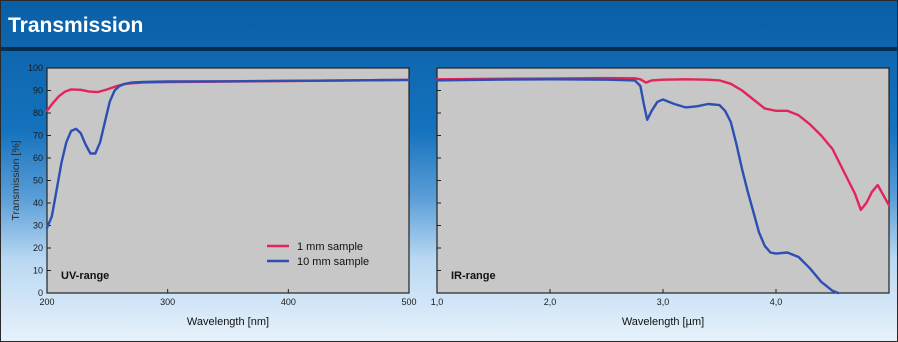 The width and height of the screenshot is (898, 342). What do you see at coordinates (408, 302) in the screenshot?
I see `panel-uv-range-x-tick-label-500: 500` at bounding box center [408, 302].